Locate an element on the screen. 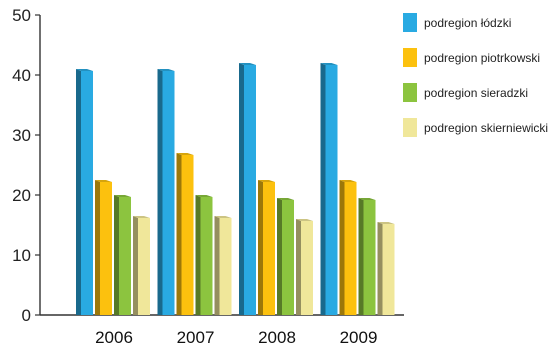 Image resolution: width=554 pixels, height=349 pixels. legend-label: podregion sieradzki is located at coordinates (476, 93).